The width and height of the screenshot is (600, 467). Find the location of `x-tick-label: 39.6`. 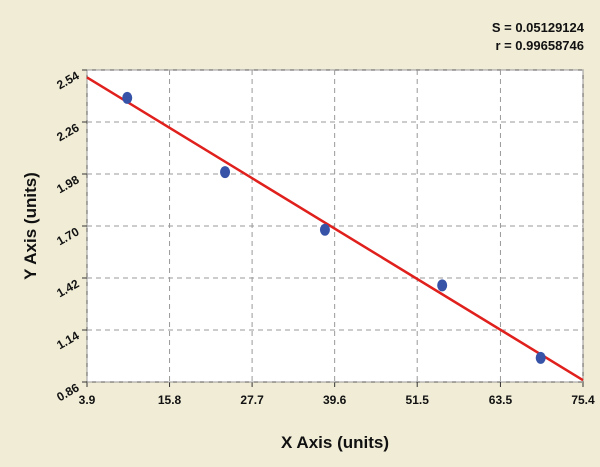

x-tick-label: 39.6 is located at coordinates (335, 400).